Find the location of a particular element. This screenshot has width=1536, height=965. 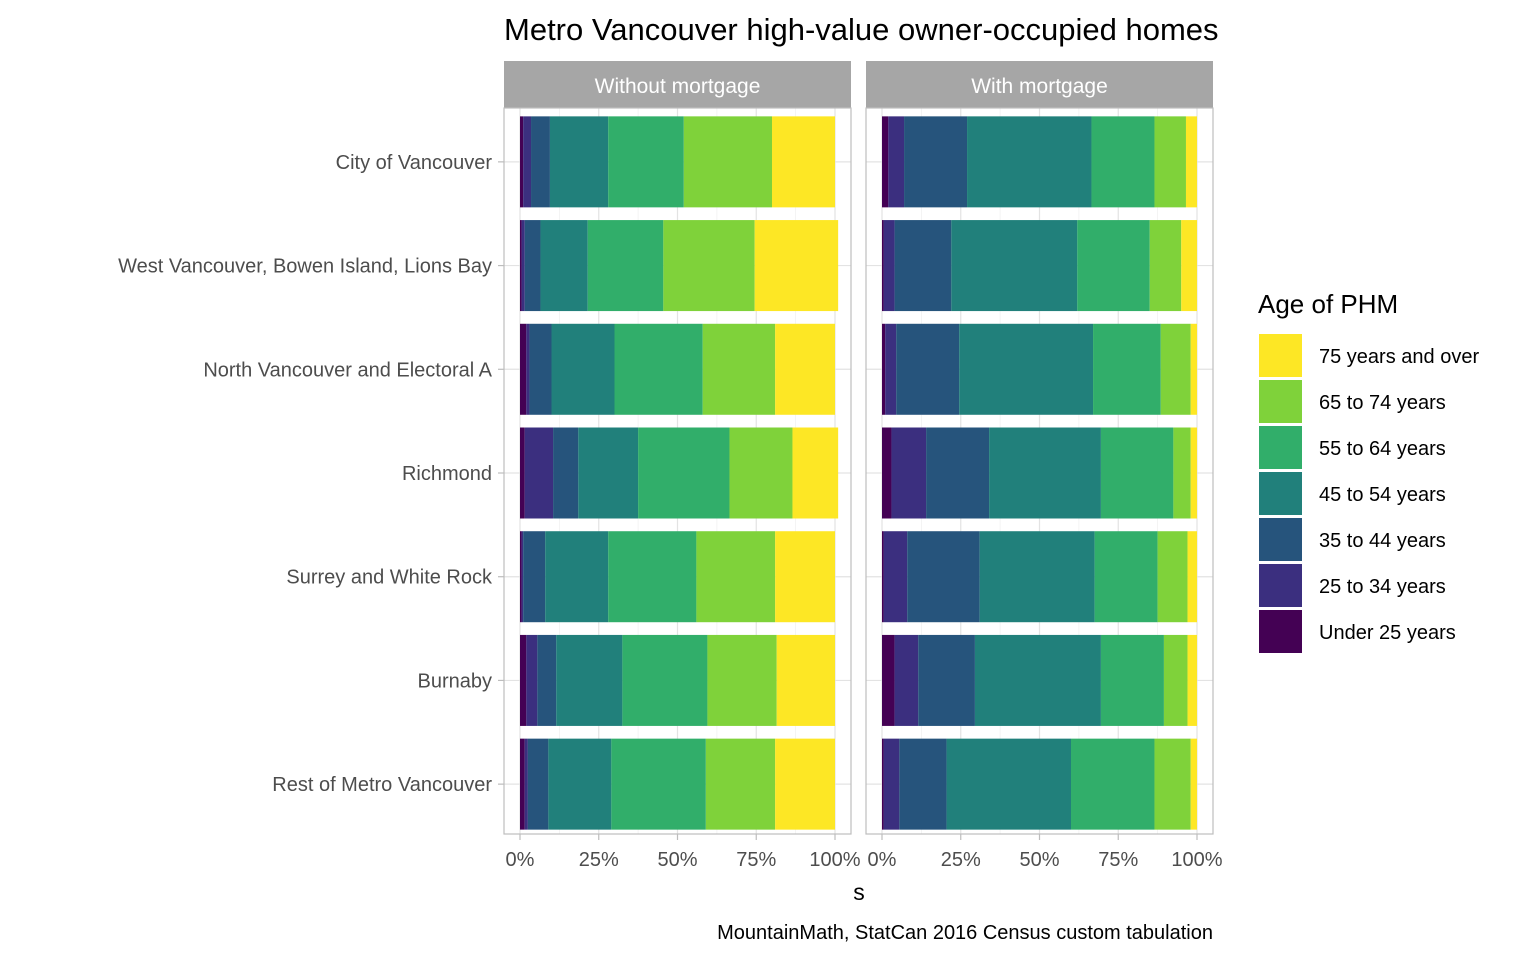

legend-item-35-to-44-years: 35 to 44 years is located at coordinates (1352, 539).